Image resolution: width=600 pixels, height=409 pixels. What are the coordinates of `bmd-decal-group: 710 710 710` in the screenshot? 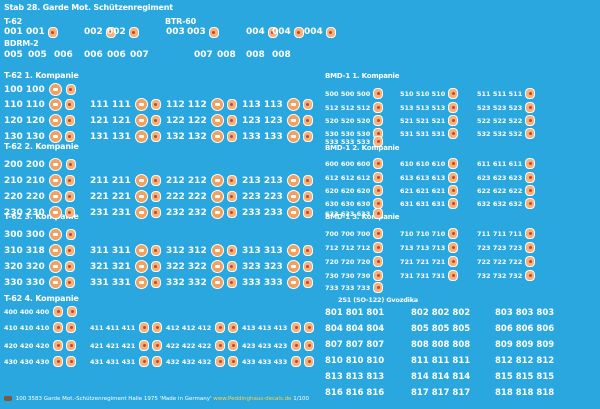 It's located at (429, 233).